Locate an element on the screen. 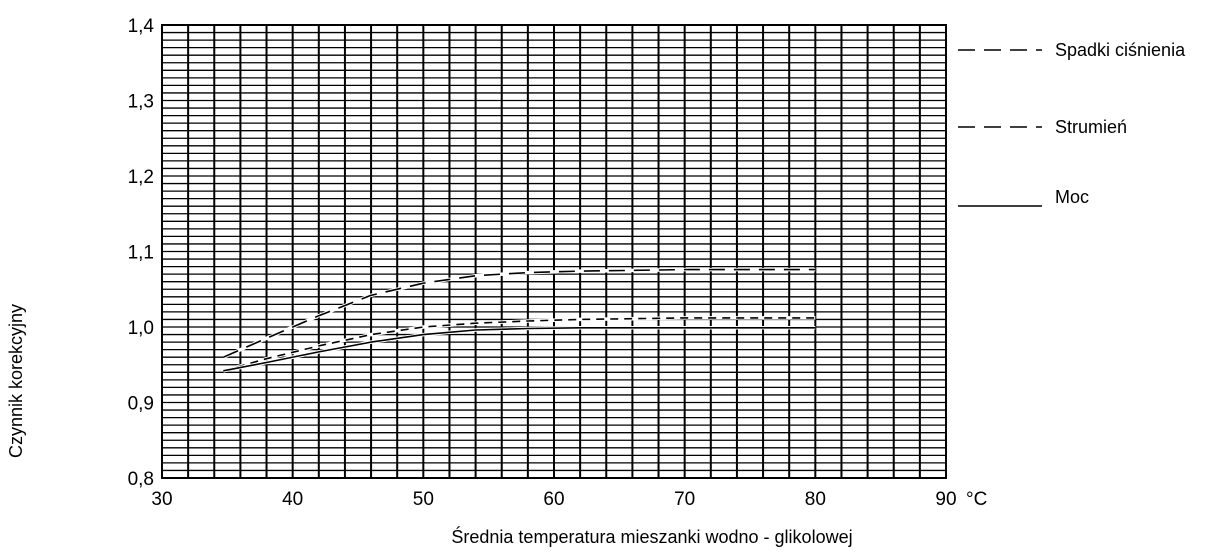  y-tick-label: 1,3 is located at coordinates (141, 102).